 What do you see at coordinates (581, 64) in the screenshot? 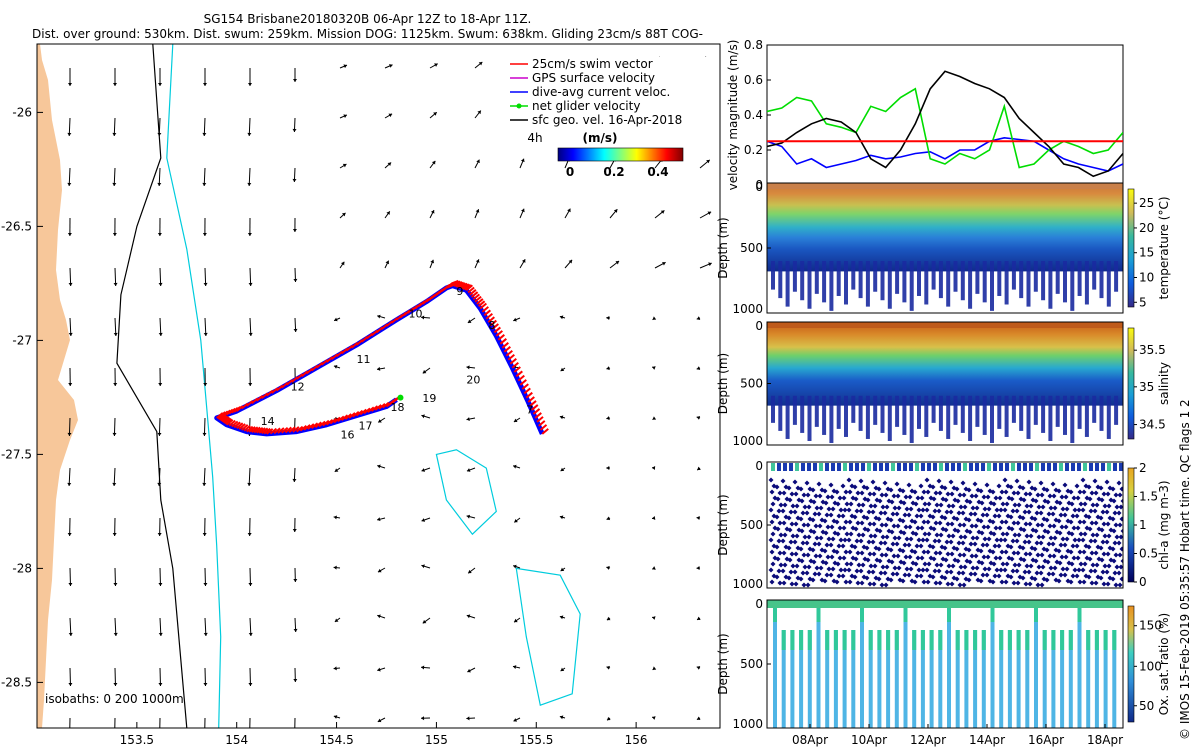
I see `legend-item: 25cm/s swim vector` at bounding box center [581, 64].